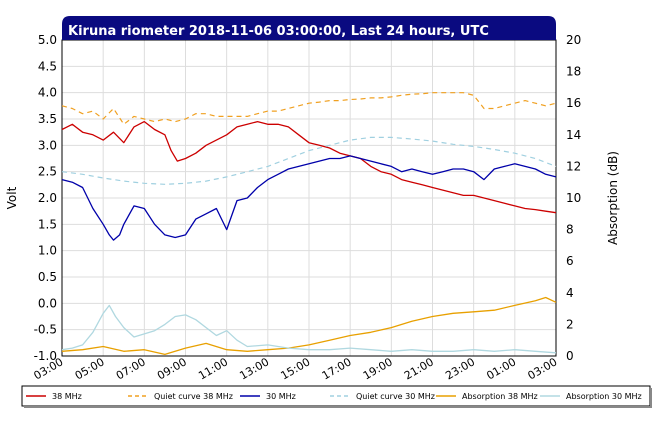 Image resolution: width=670 pixels, height=426 pixels. I want to click on y2-tick-label: 12, so click(573, 166).